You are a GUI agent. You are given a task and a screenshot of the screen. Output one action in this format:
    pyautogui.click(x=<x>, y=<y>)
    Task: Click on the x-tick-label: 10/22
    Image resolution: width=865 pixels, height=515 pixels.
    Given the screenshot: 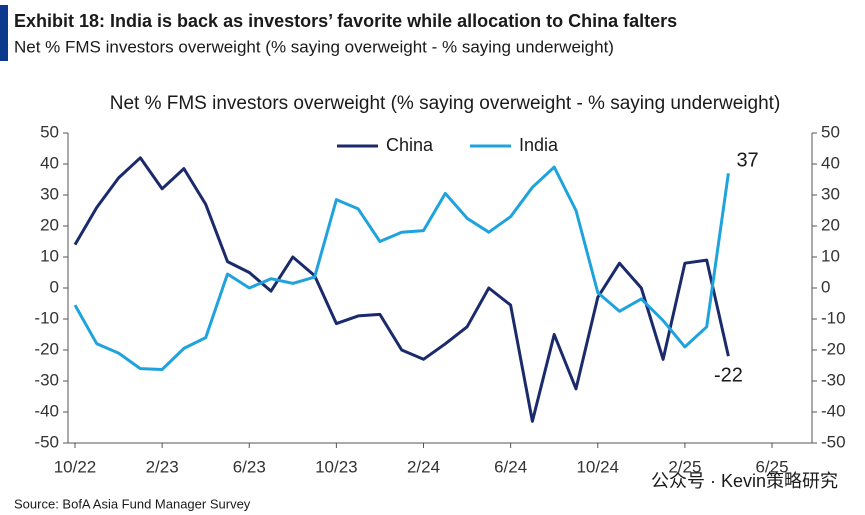 What is the action you would take?
    pyautogui.click(x=75, y=466)
    